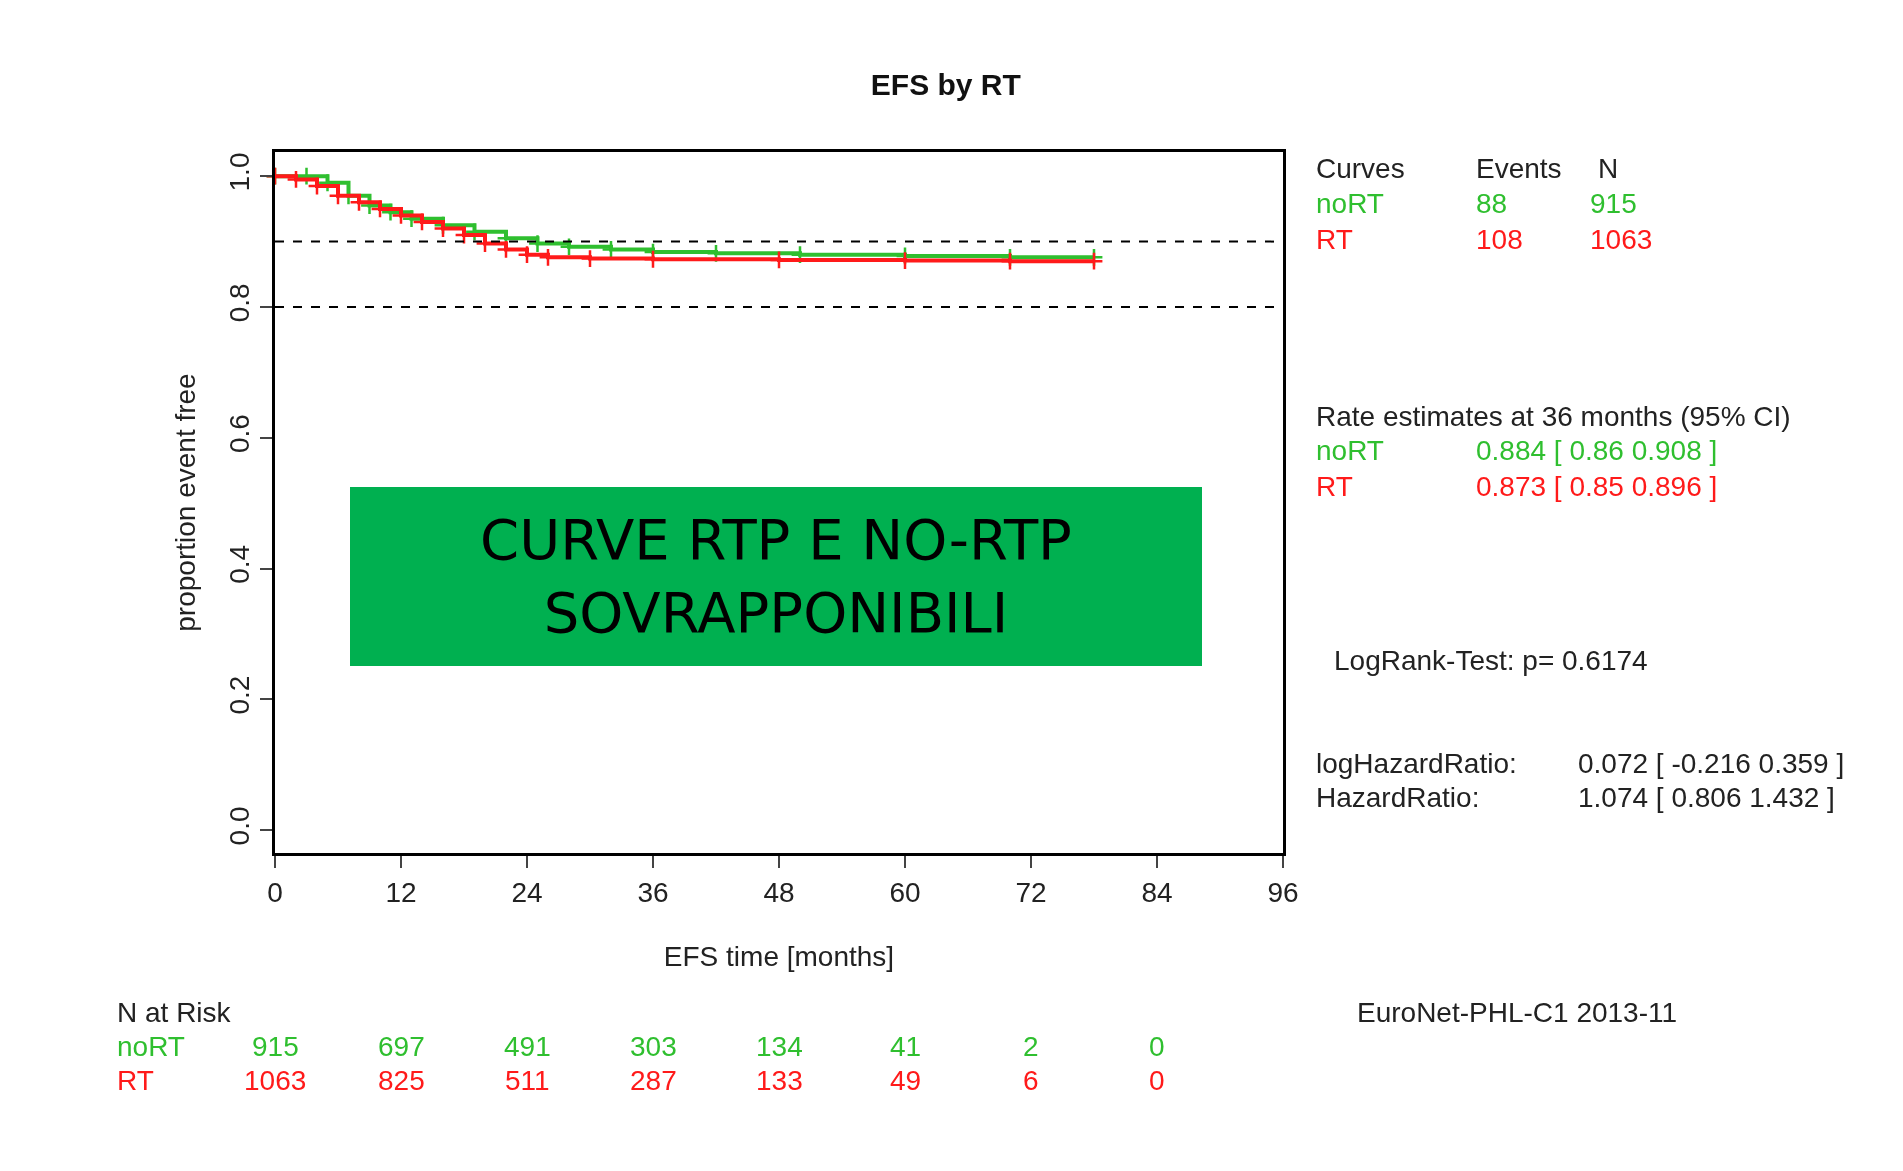  Describe the element at coordinates (239, 434) in the screenshot. I see `y-tick-label: 0.6` at that location.